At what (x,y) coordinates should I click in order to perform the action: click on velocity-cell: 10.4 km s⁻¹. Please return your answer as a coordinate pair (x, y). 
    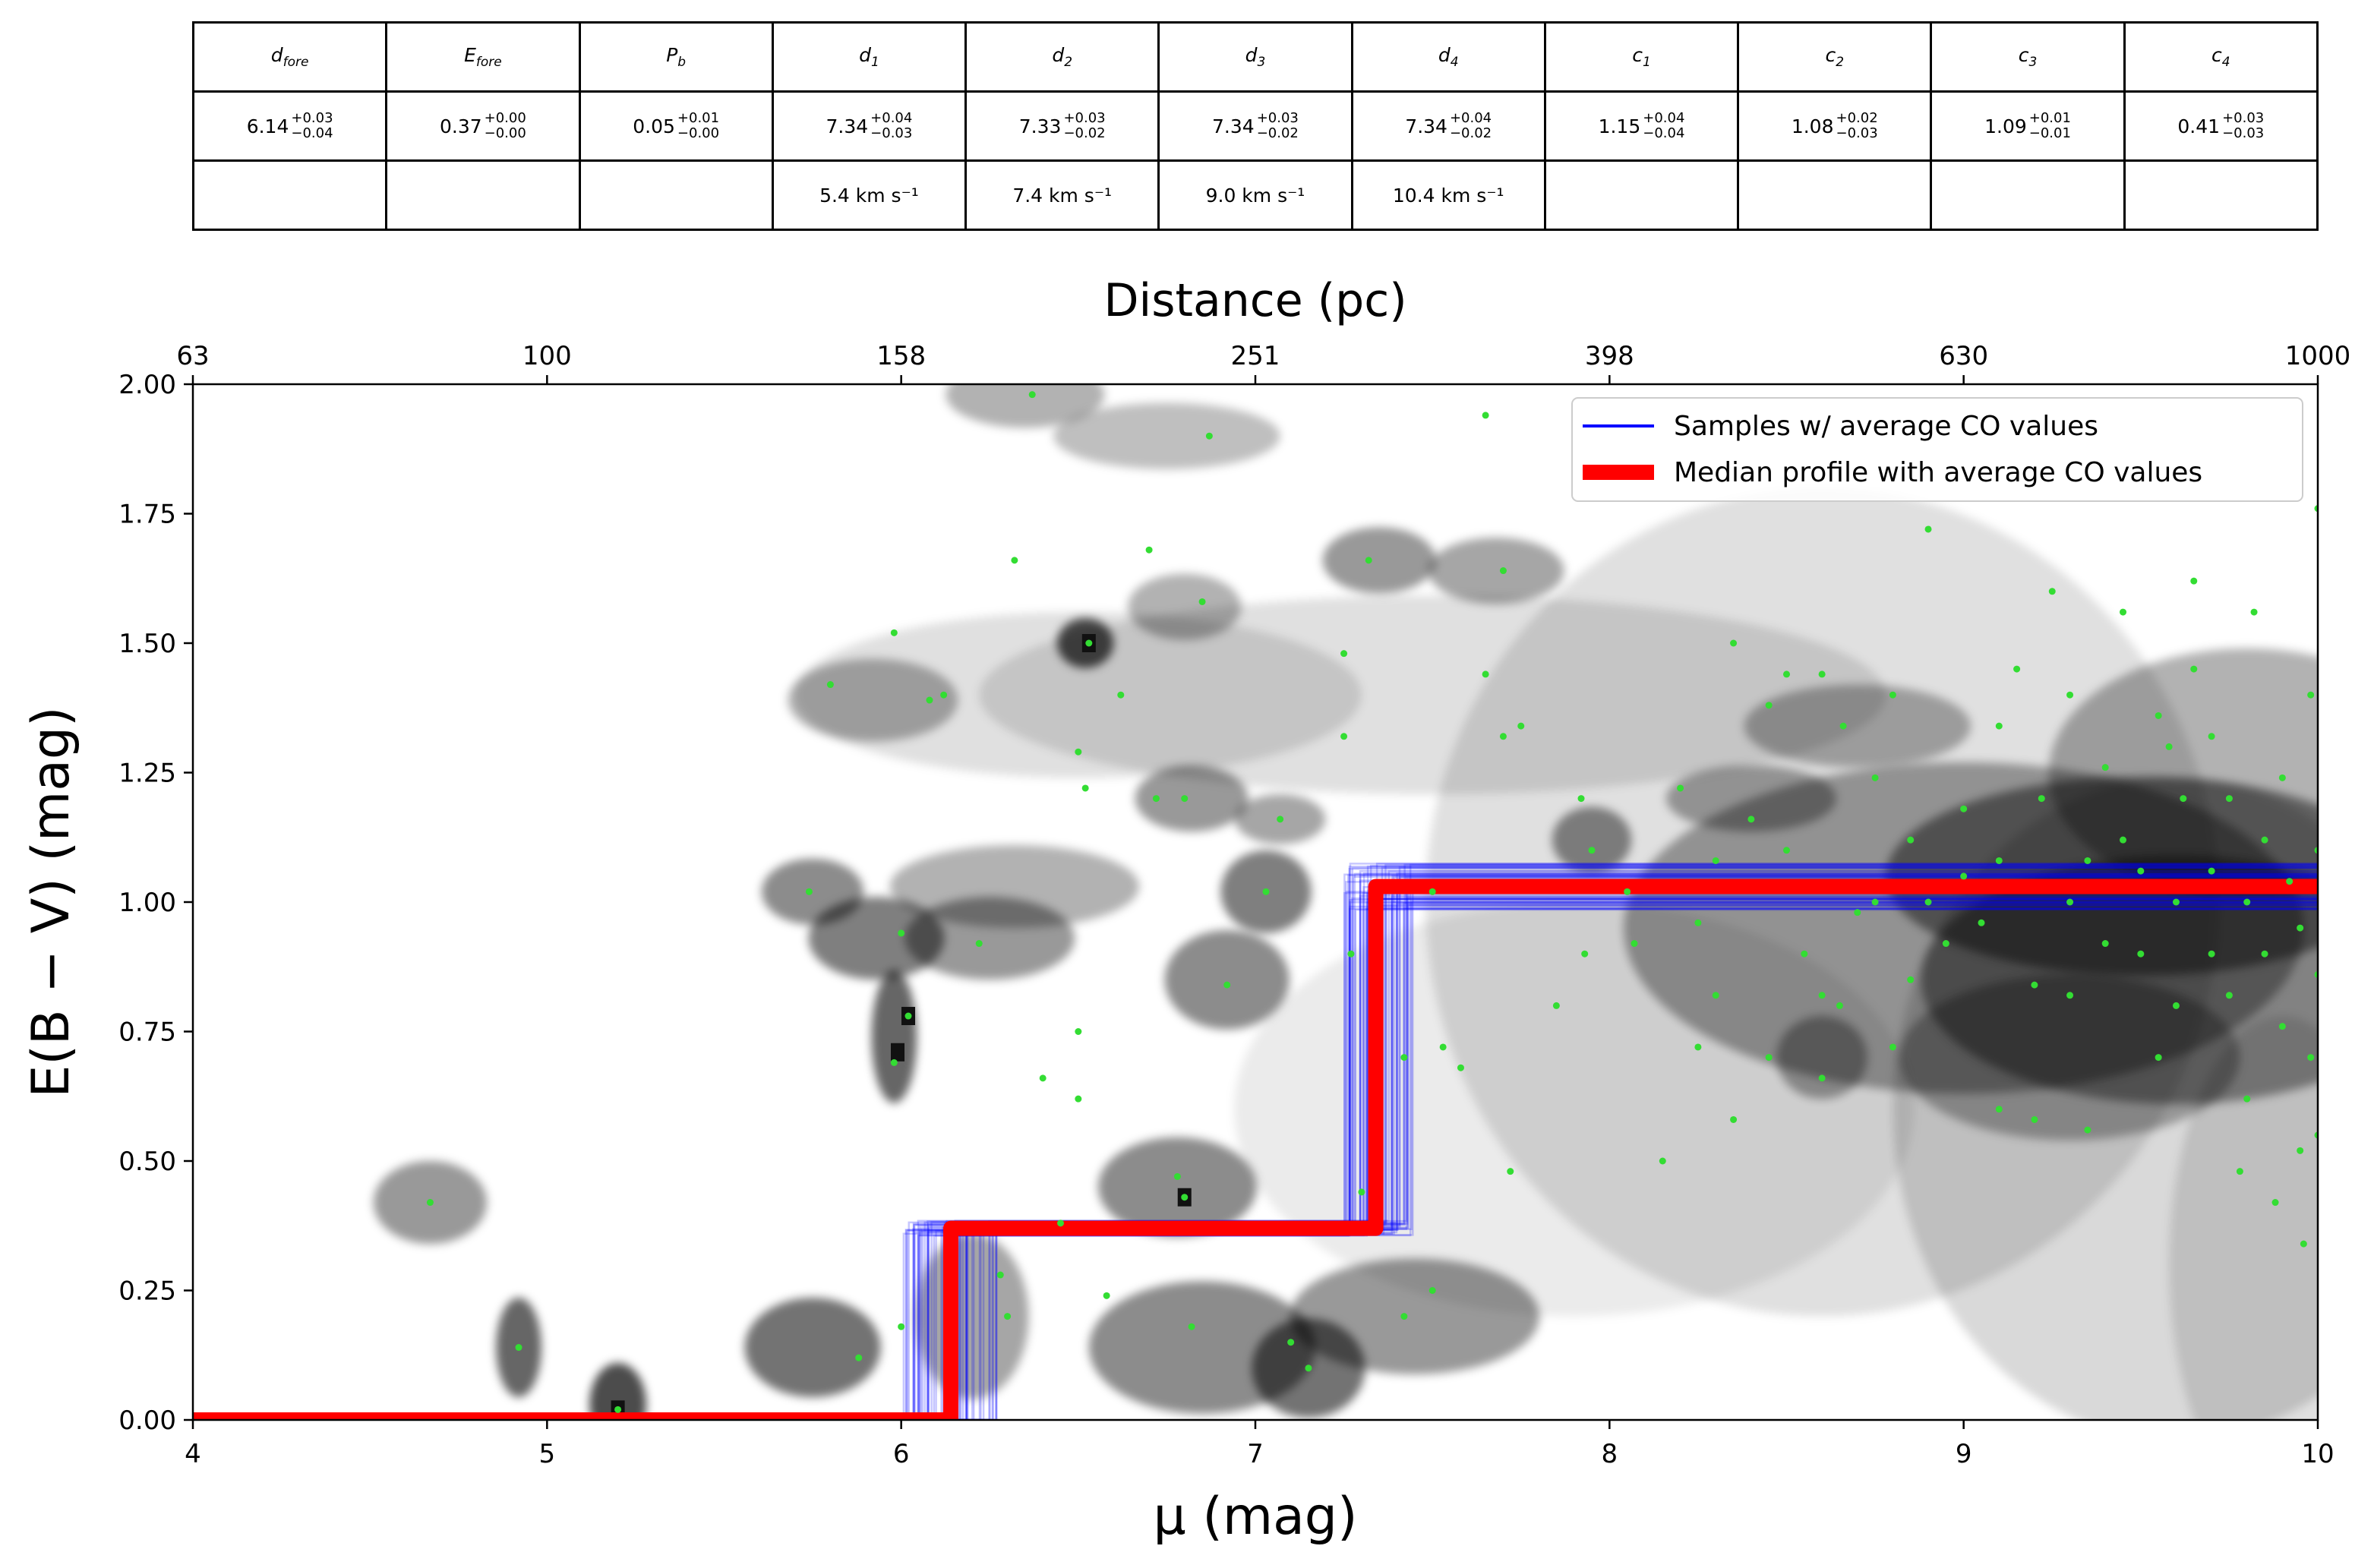
    Looking at the image, I should click on (1448, 195).